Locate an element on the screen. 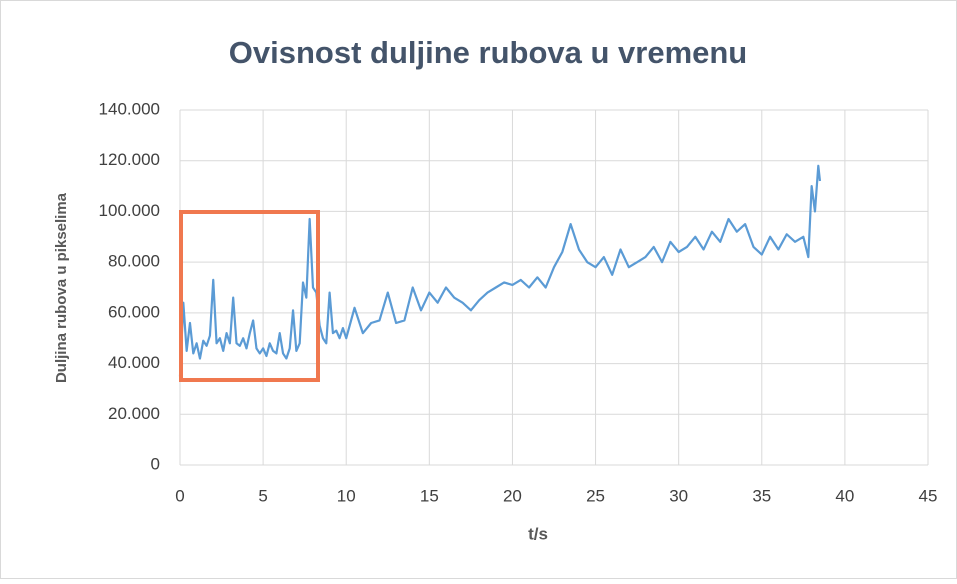 This screenshot has width=957, height=584. y-tick-label: 80.000 is located at coordinates (134, 261).